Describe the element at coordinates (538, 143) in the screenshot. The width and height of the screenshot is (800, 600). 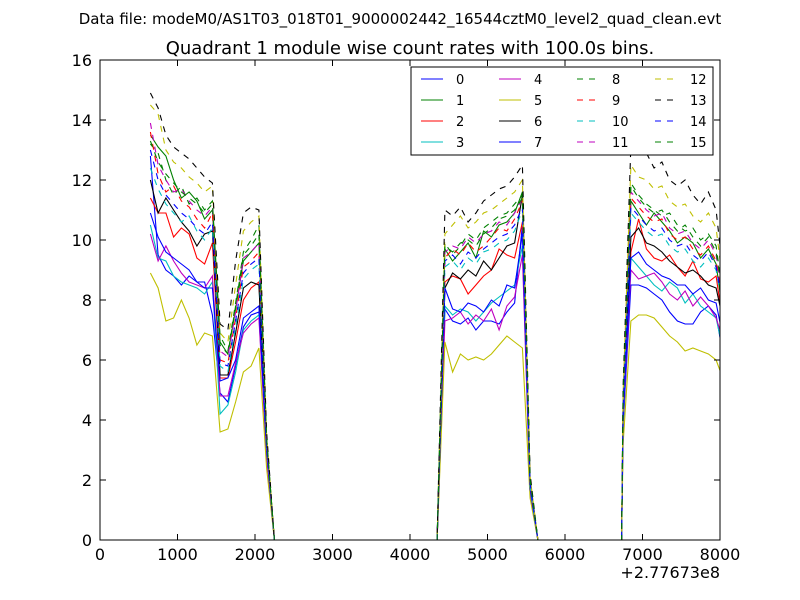
I see `legend-label-7: 7` at that location.